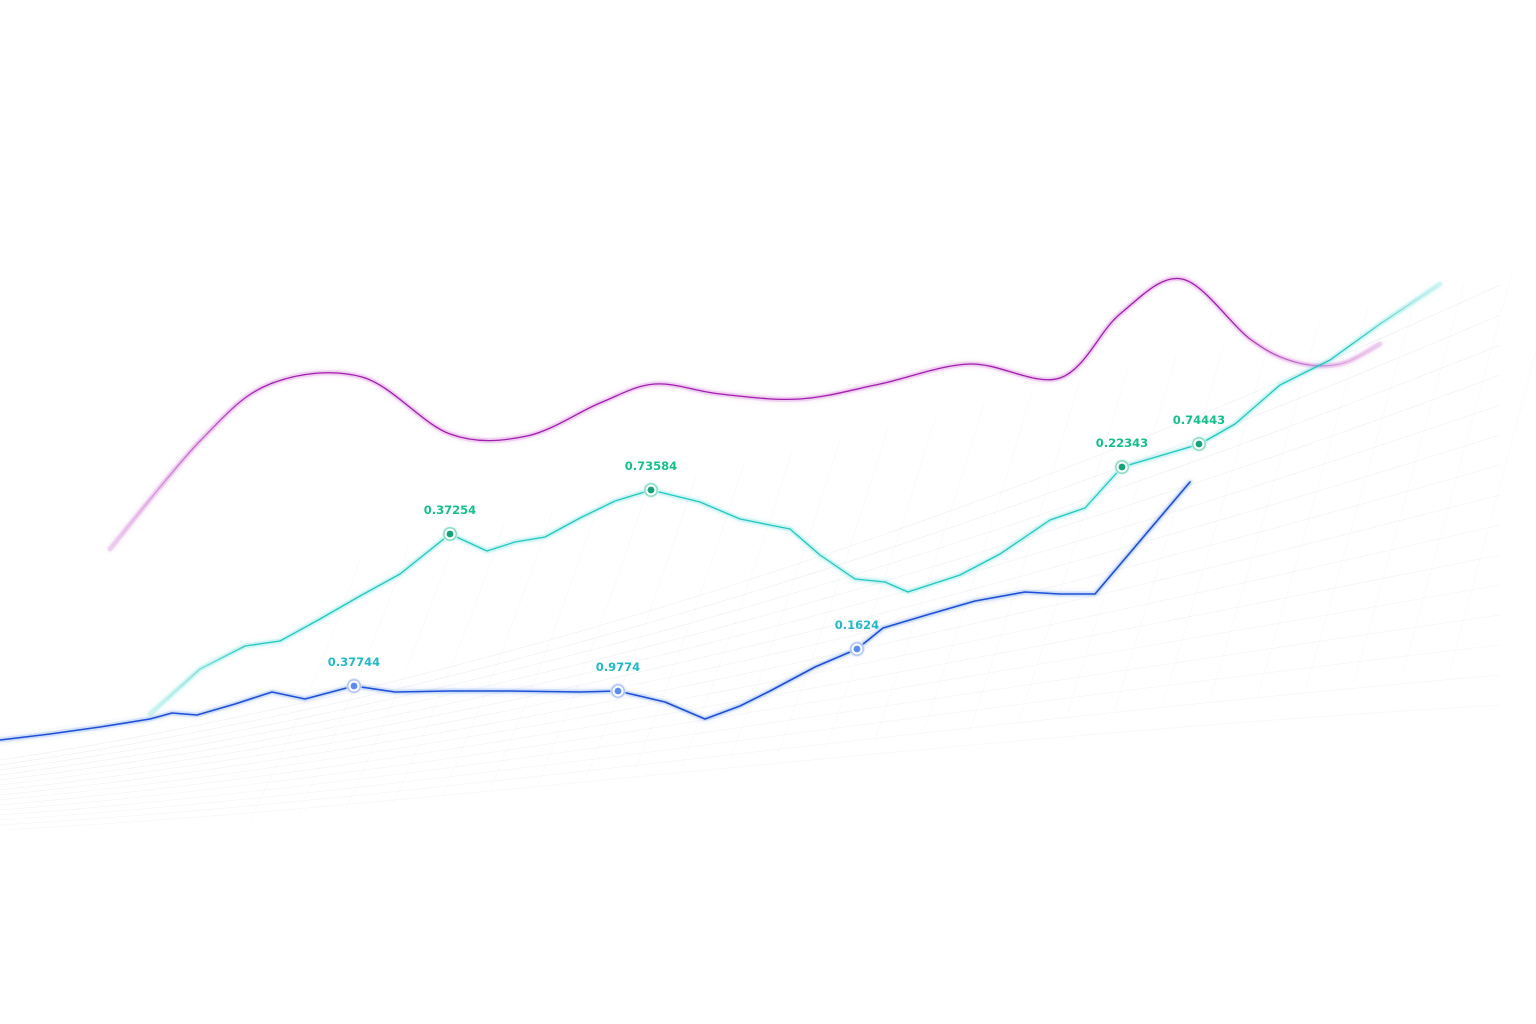  I want to click on blue-data-label: 0.9774, so click(618, 667).